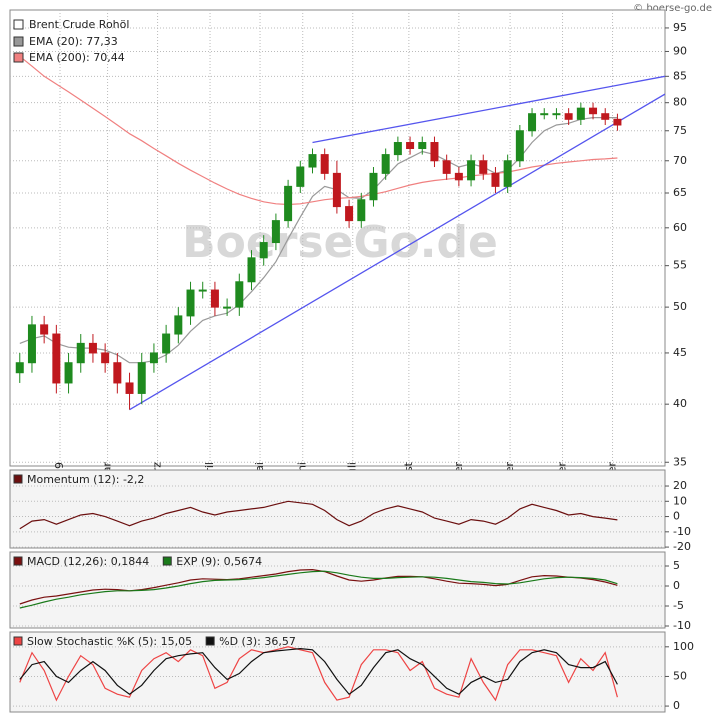 The height and width of the screenshot is (721, 720). What do you see at coordinates (680, 227) in the screenshot?
I see `y-tick-label: 60` at bounding box center [680, 227].